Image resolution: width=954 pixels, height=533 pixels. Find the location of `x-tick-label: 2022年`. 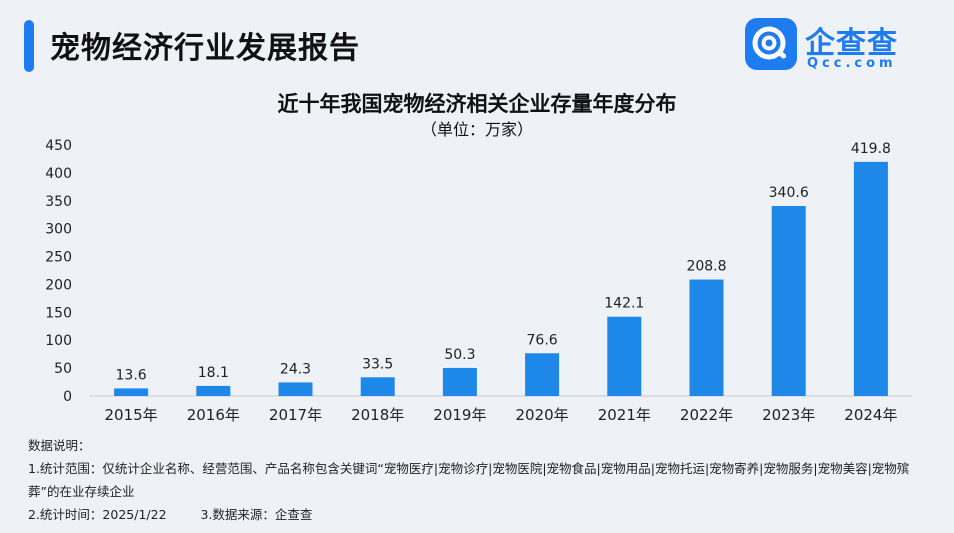

x-tick-label: 2022年 is located at coordinates (706, 415).